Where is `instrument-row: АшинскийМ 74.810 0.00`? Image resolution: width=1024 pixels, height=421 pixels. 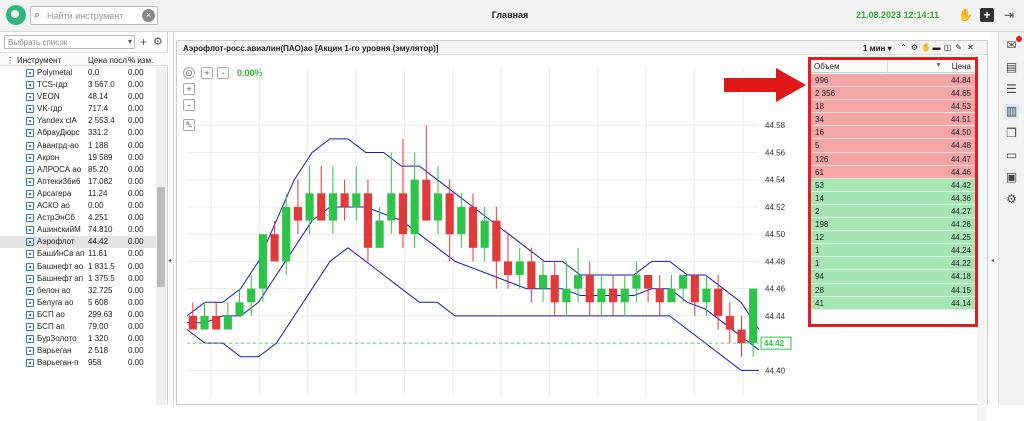 instrument-row: АшинскийМ 74.810 0.00 is located at coordinates (78, 230).